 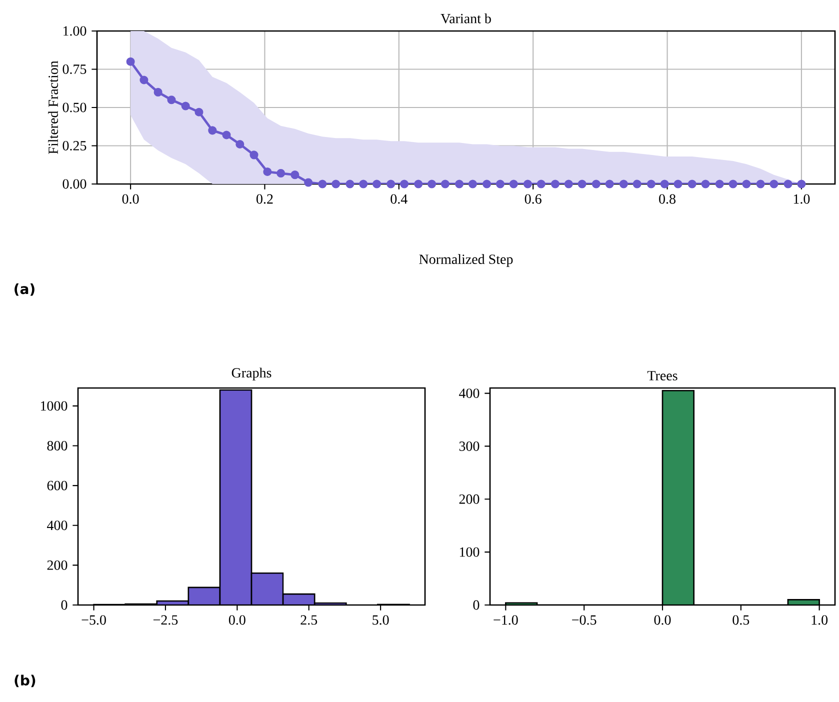 What do you see at coordinates (24, 289) in the screenshot?
I see `text: (a)` at bounding box center [24, 289].